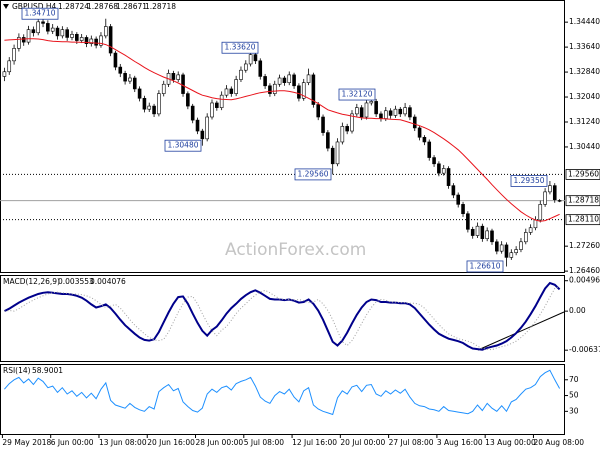  I want to click on symbol-icon, so click(6, 6).